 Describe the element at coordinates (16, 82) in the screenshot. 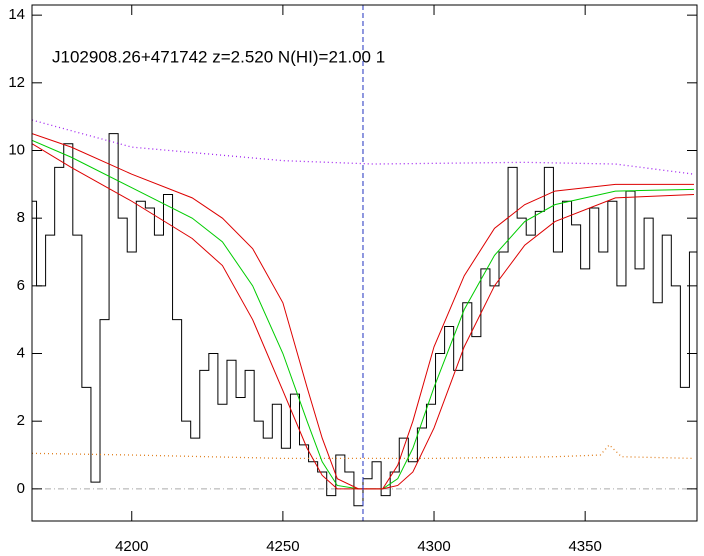

I see `y-tick-label: 12` at that location.